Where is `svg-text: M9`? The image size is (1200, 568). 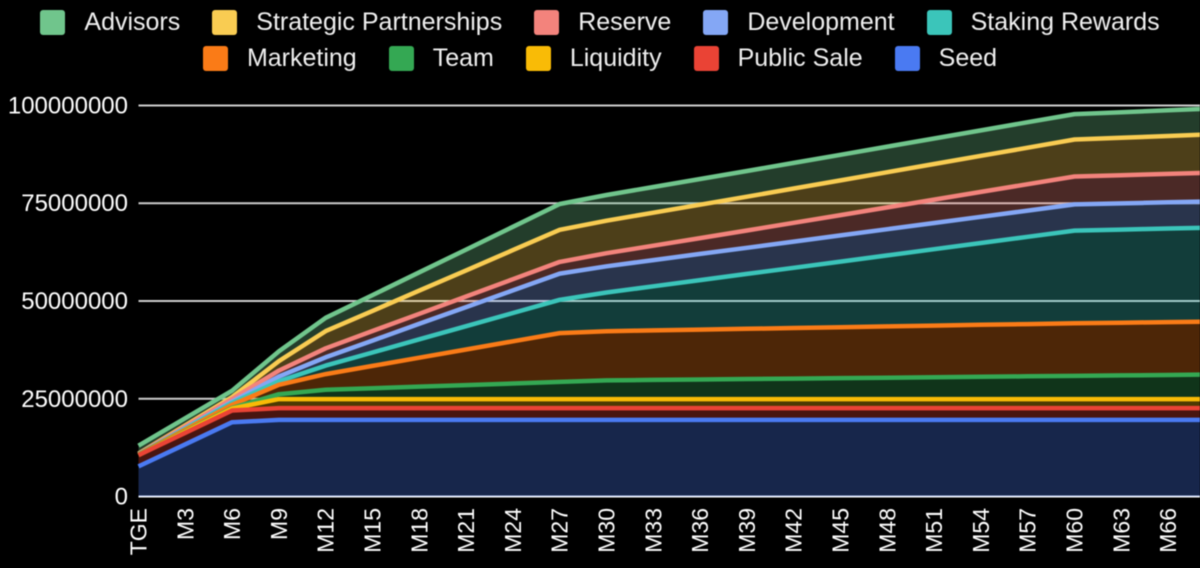 svg-text: M9 is located at coordinates (279, 524).